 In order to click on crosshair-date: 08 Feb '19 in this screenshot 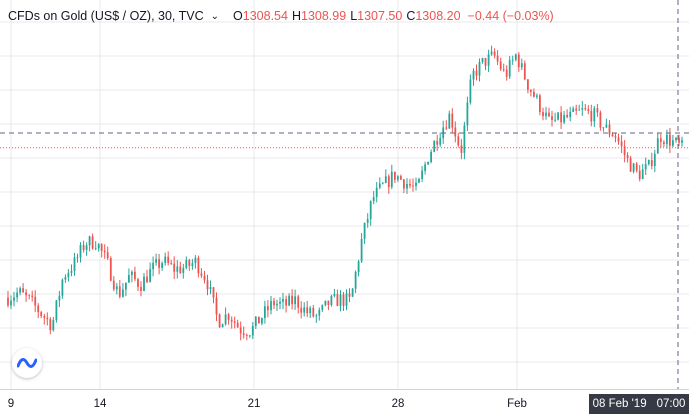, I will do `click(619, 404)`.